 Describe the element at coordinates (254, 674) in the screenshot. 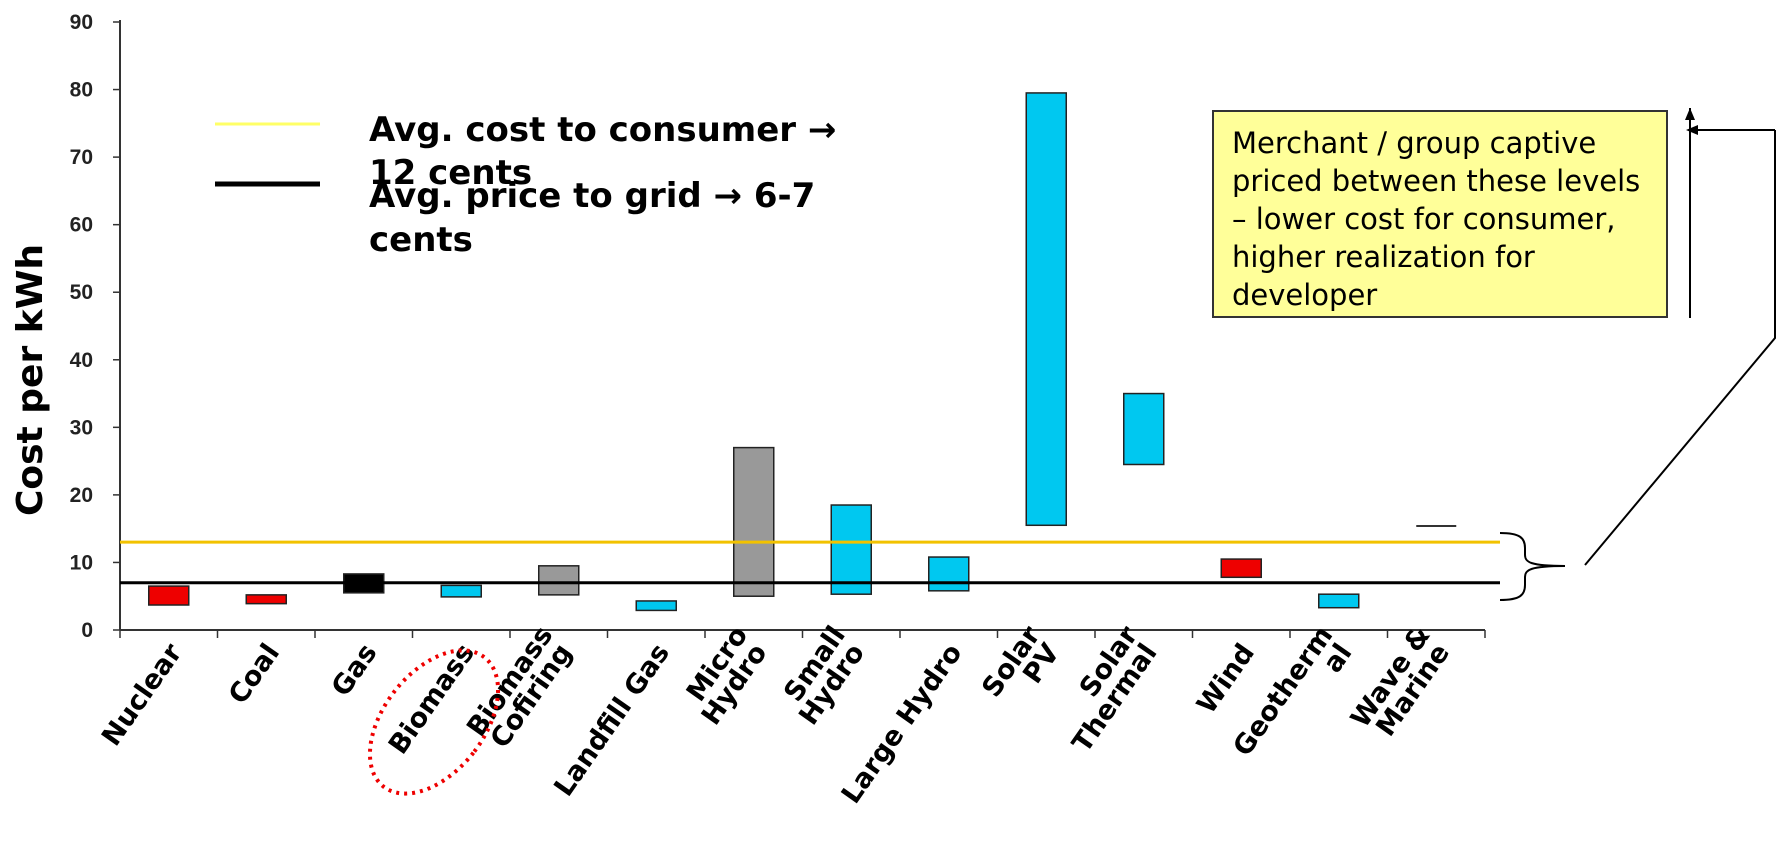

I see `category-label-coal: Coal` at that location.